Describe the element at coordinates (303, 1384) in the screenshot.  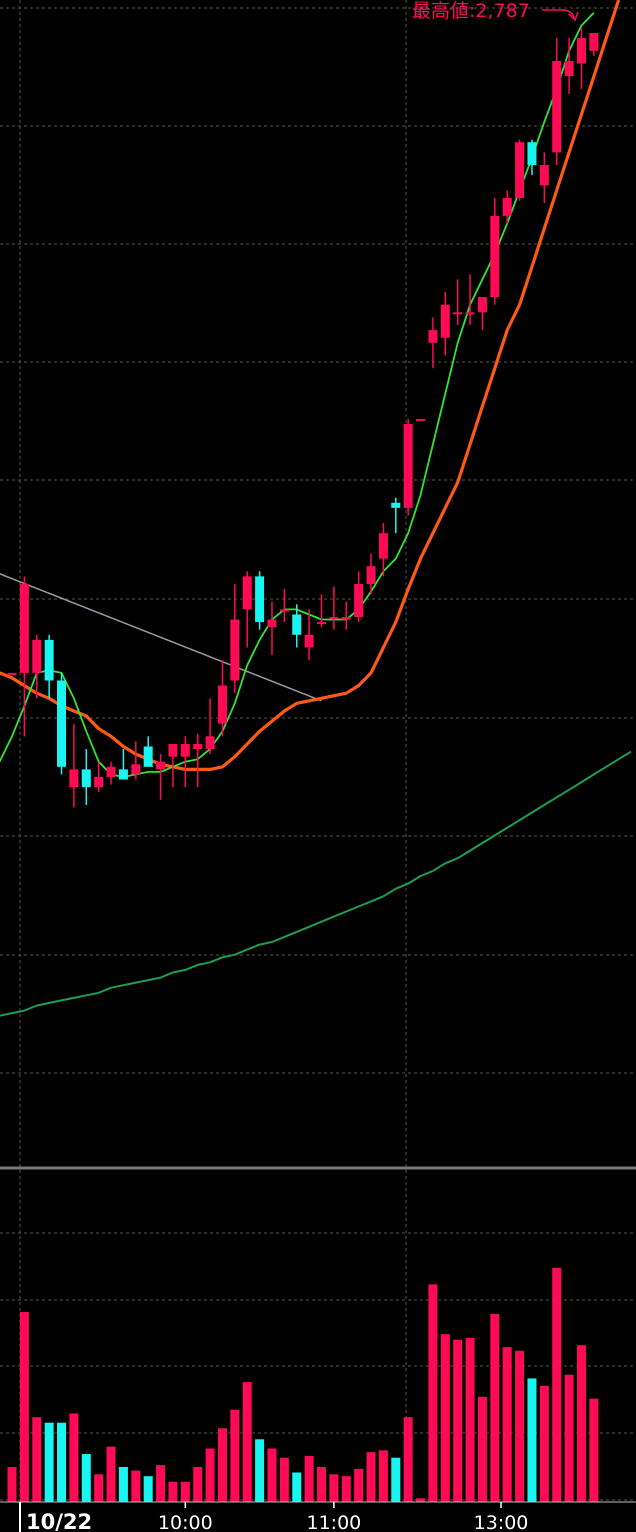
I see `volume-bars` at that location.